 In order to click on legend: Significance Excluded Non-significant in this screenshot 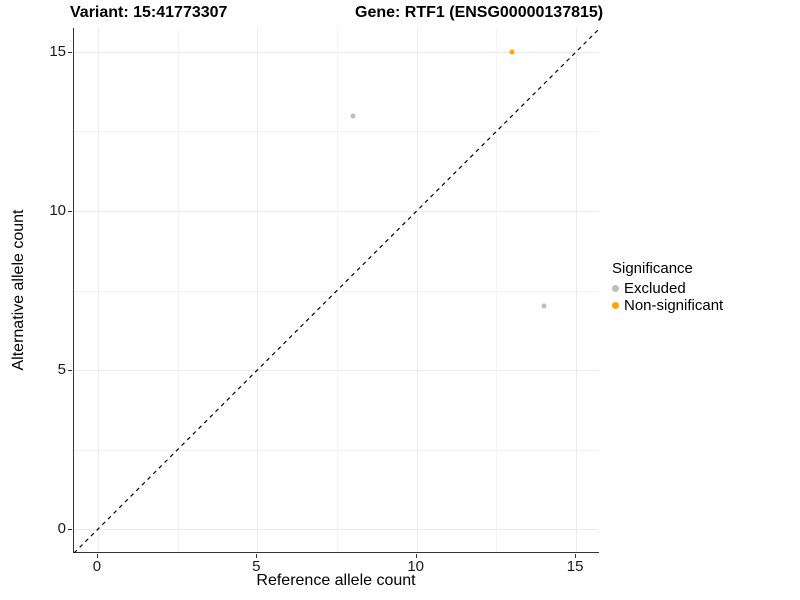, I will do `click(667, 287)`.